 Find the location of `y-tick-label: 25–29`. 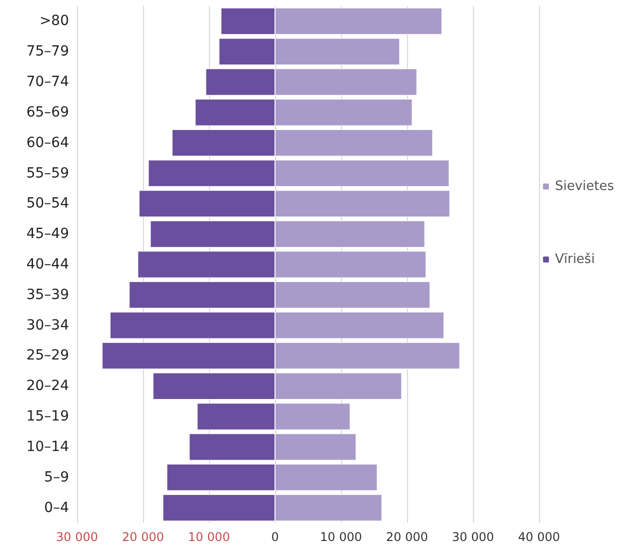

y-tick-label: 25–29 is located at coordinates (47, 356).